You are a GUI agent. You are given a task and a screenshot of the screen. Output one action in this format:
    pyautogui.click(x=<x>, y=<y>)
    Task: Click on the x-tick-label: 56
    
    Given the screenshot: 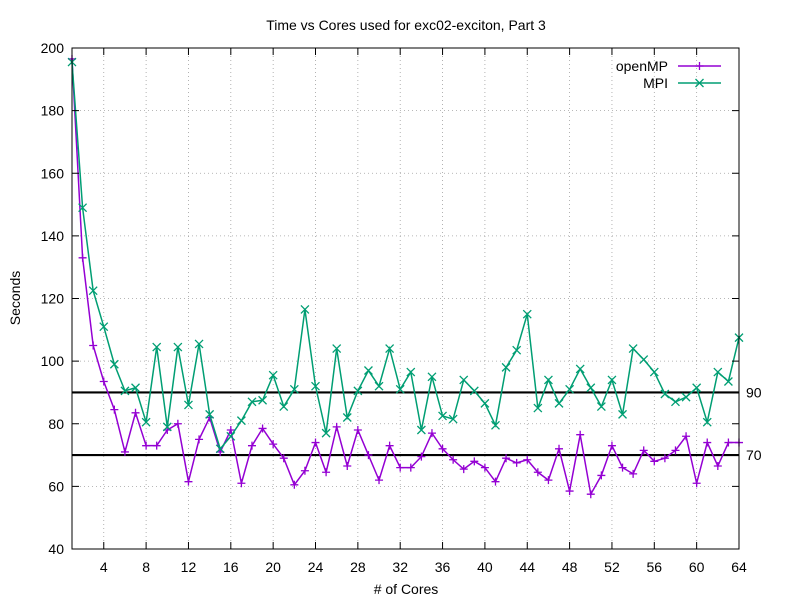 What is the action you would take?
    pyautogui.click(x=655, y=567)
    